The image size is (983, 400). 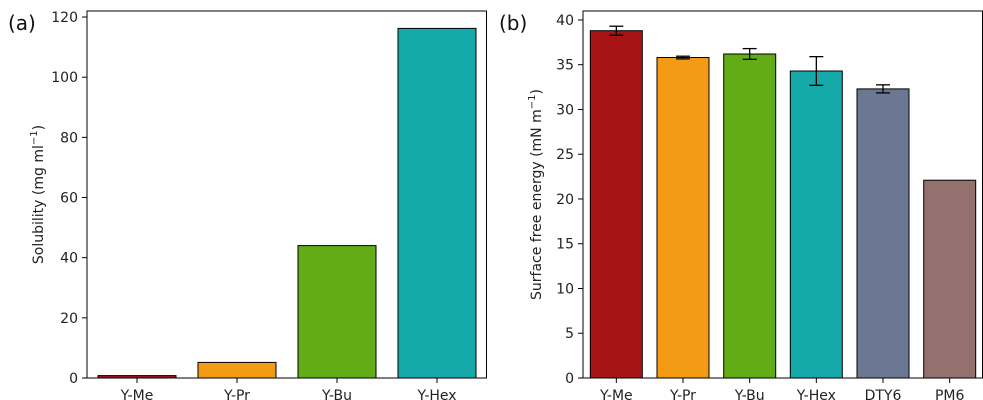 What do you see at coordinates (883, 89) in the screenshot?
I see `error-bar-dty6` at bounding box center [883, 89].